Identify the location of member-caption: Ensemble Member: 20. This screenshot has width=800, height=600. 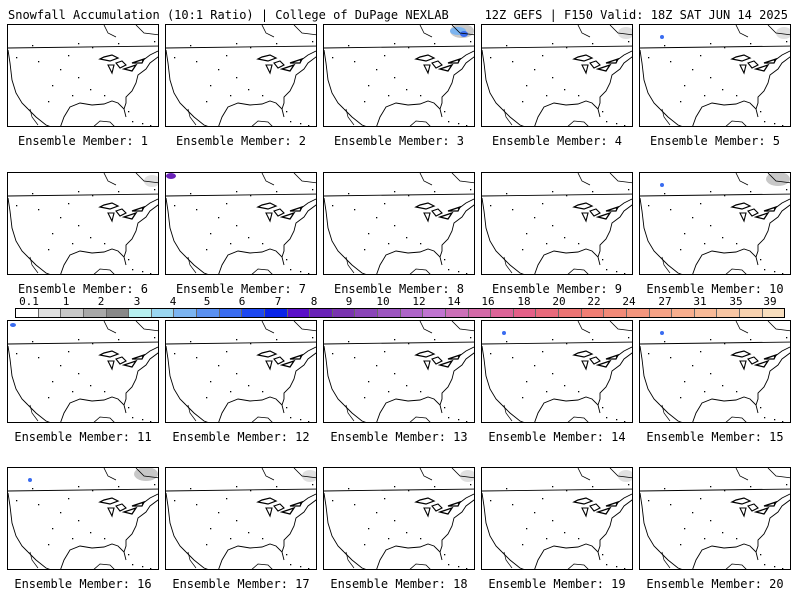
(715, 584).